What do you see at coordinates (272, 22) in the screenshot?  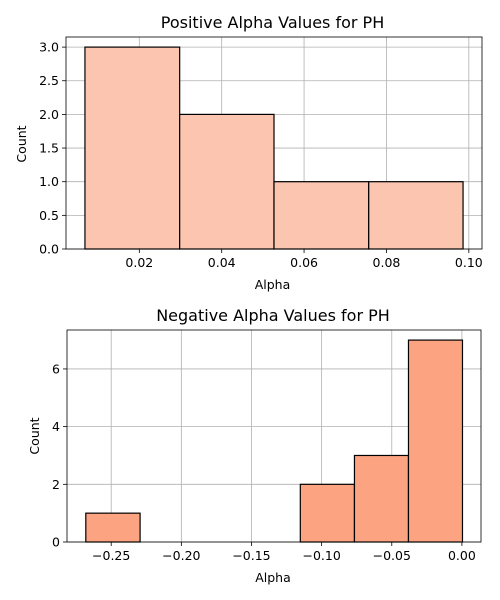 I see `chart-title: Positive Alpha Values for PH` at bounding box center [272, 22].